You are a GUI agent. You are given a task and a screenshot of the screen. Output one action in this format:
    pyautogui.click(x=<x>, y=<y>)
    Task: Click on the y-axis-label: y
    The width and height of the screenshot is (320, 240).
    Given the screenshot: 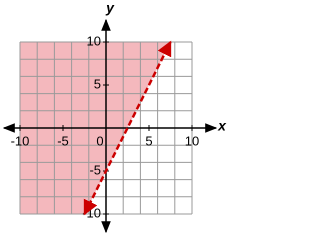 What is the action you would take?
    pyautogui.click(x=110, y=8)
    